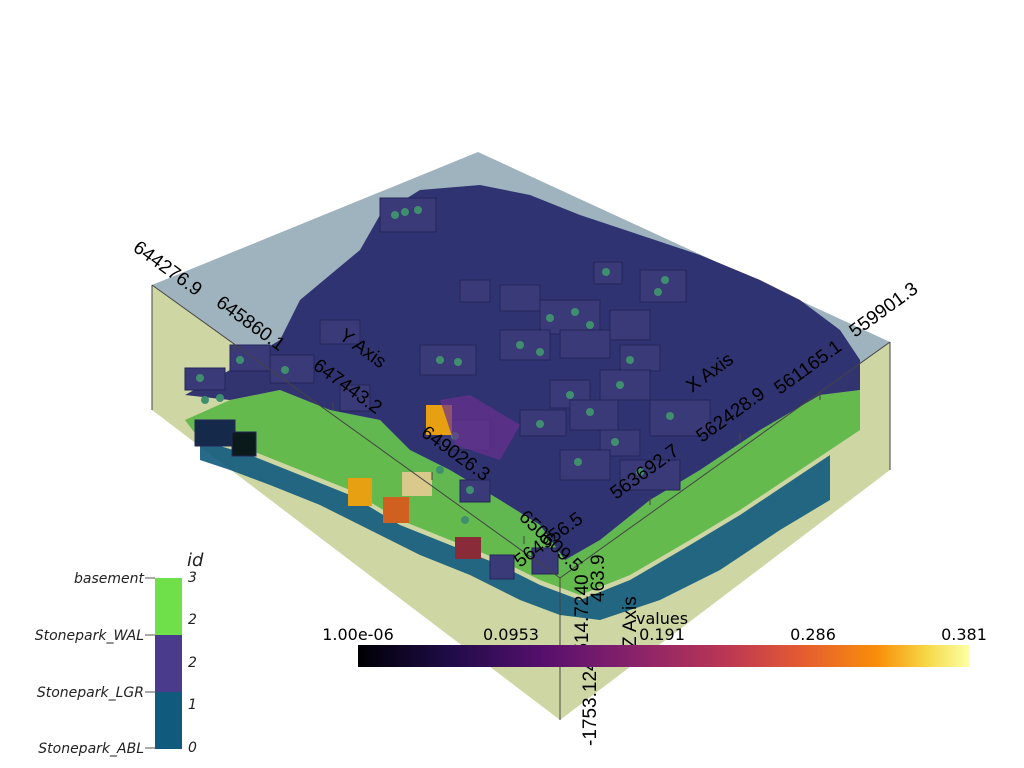 This screenshot has width=1024, height=768. I want to click on values-tick-0: 1.00e-06, so click(358, 634).